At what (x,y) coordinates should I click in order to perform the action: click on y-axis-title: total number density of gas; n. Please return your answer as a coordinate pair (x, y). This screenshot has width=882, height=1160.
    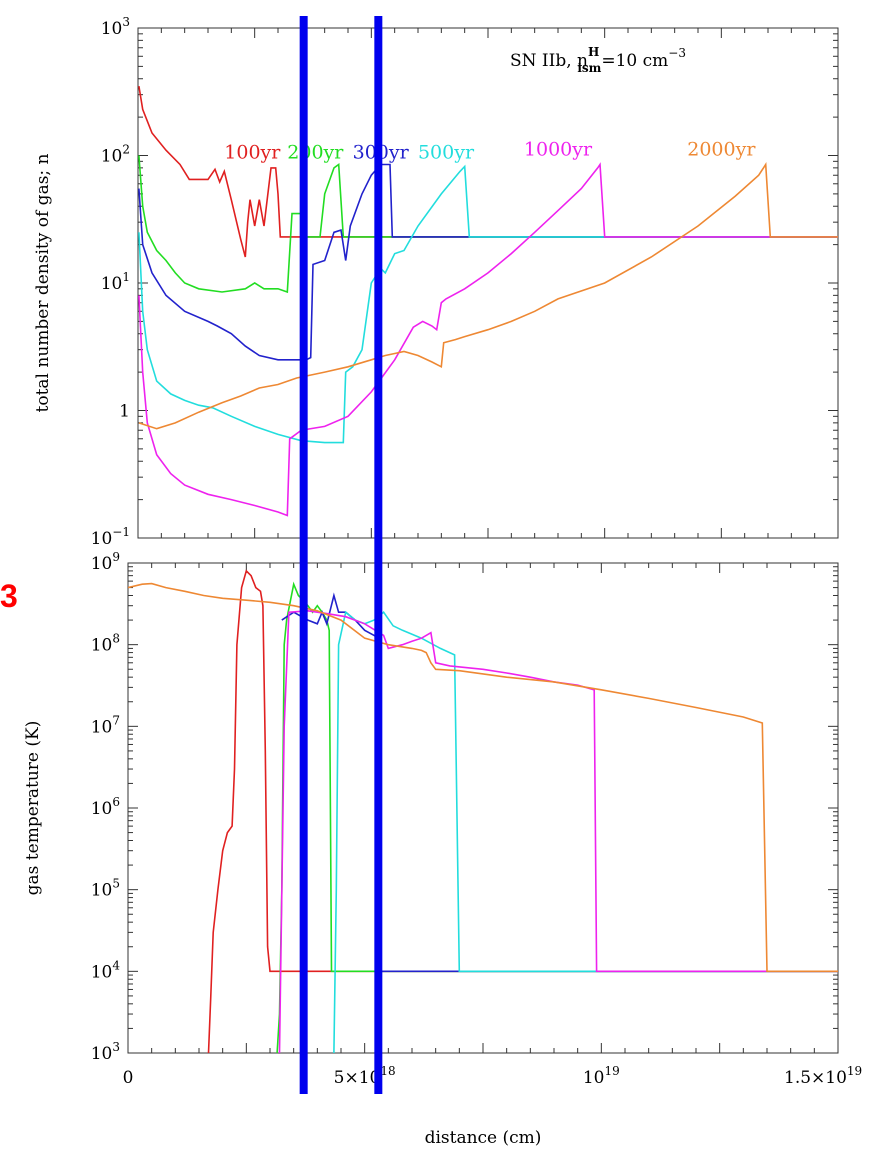
    Looking at the image, I should click on (43, 282).